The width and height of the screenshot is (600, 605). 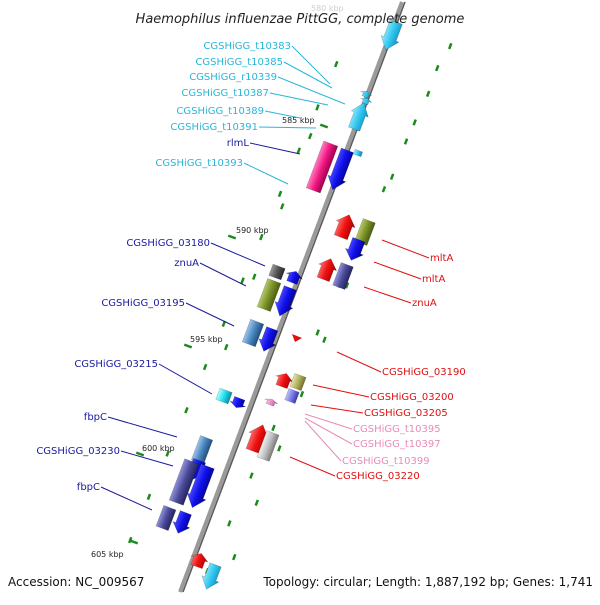 I want to click on gene-label-right: CGSHiGG_03190, so click(x=424, y=372).